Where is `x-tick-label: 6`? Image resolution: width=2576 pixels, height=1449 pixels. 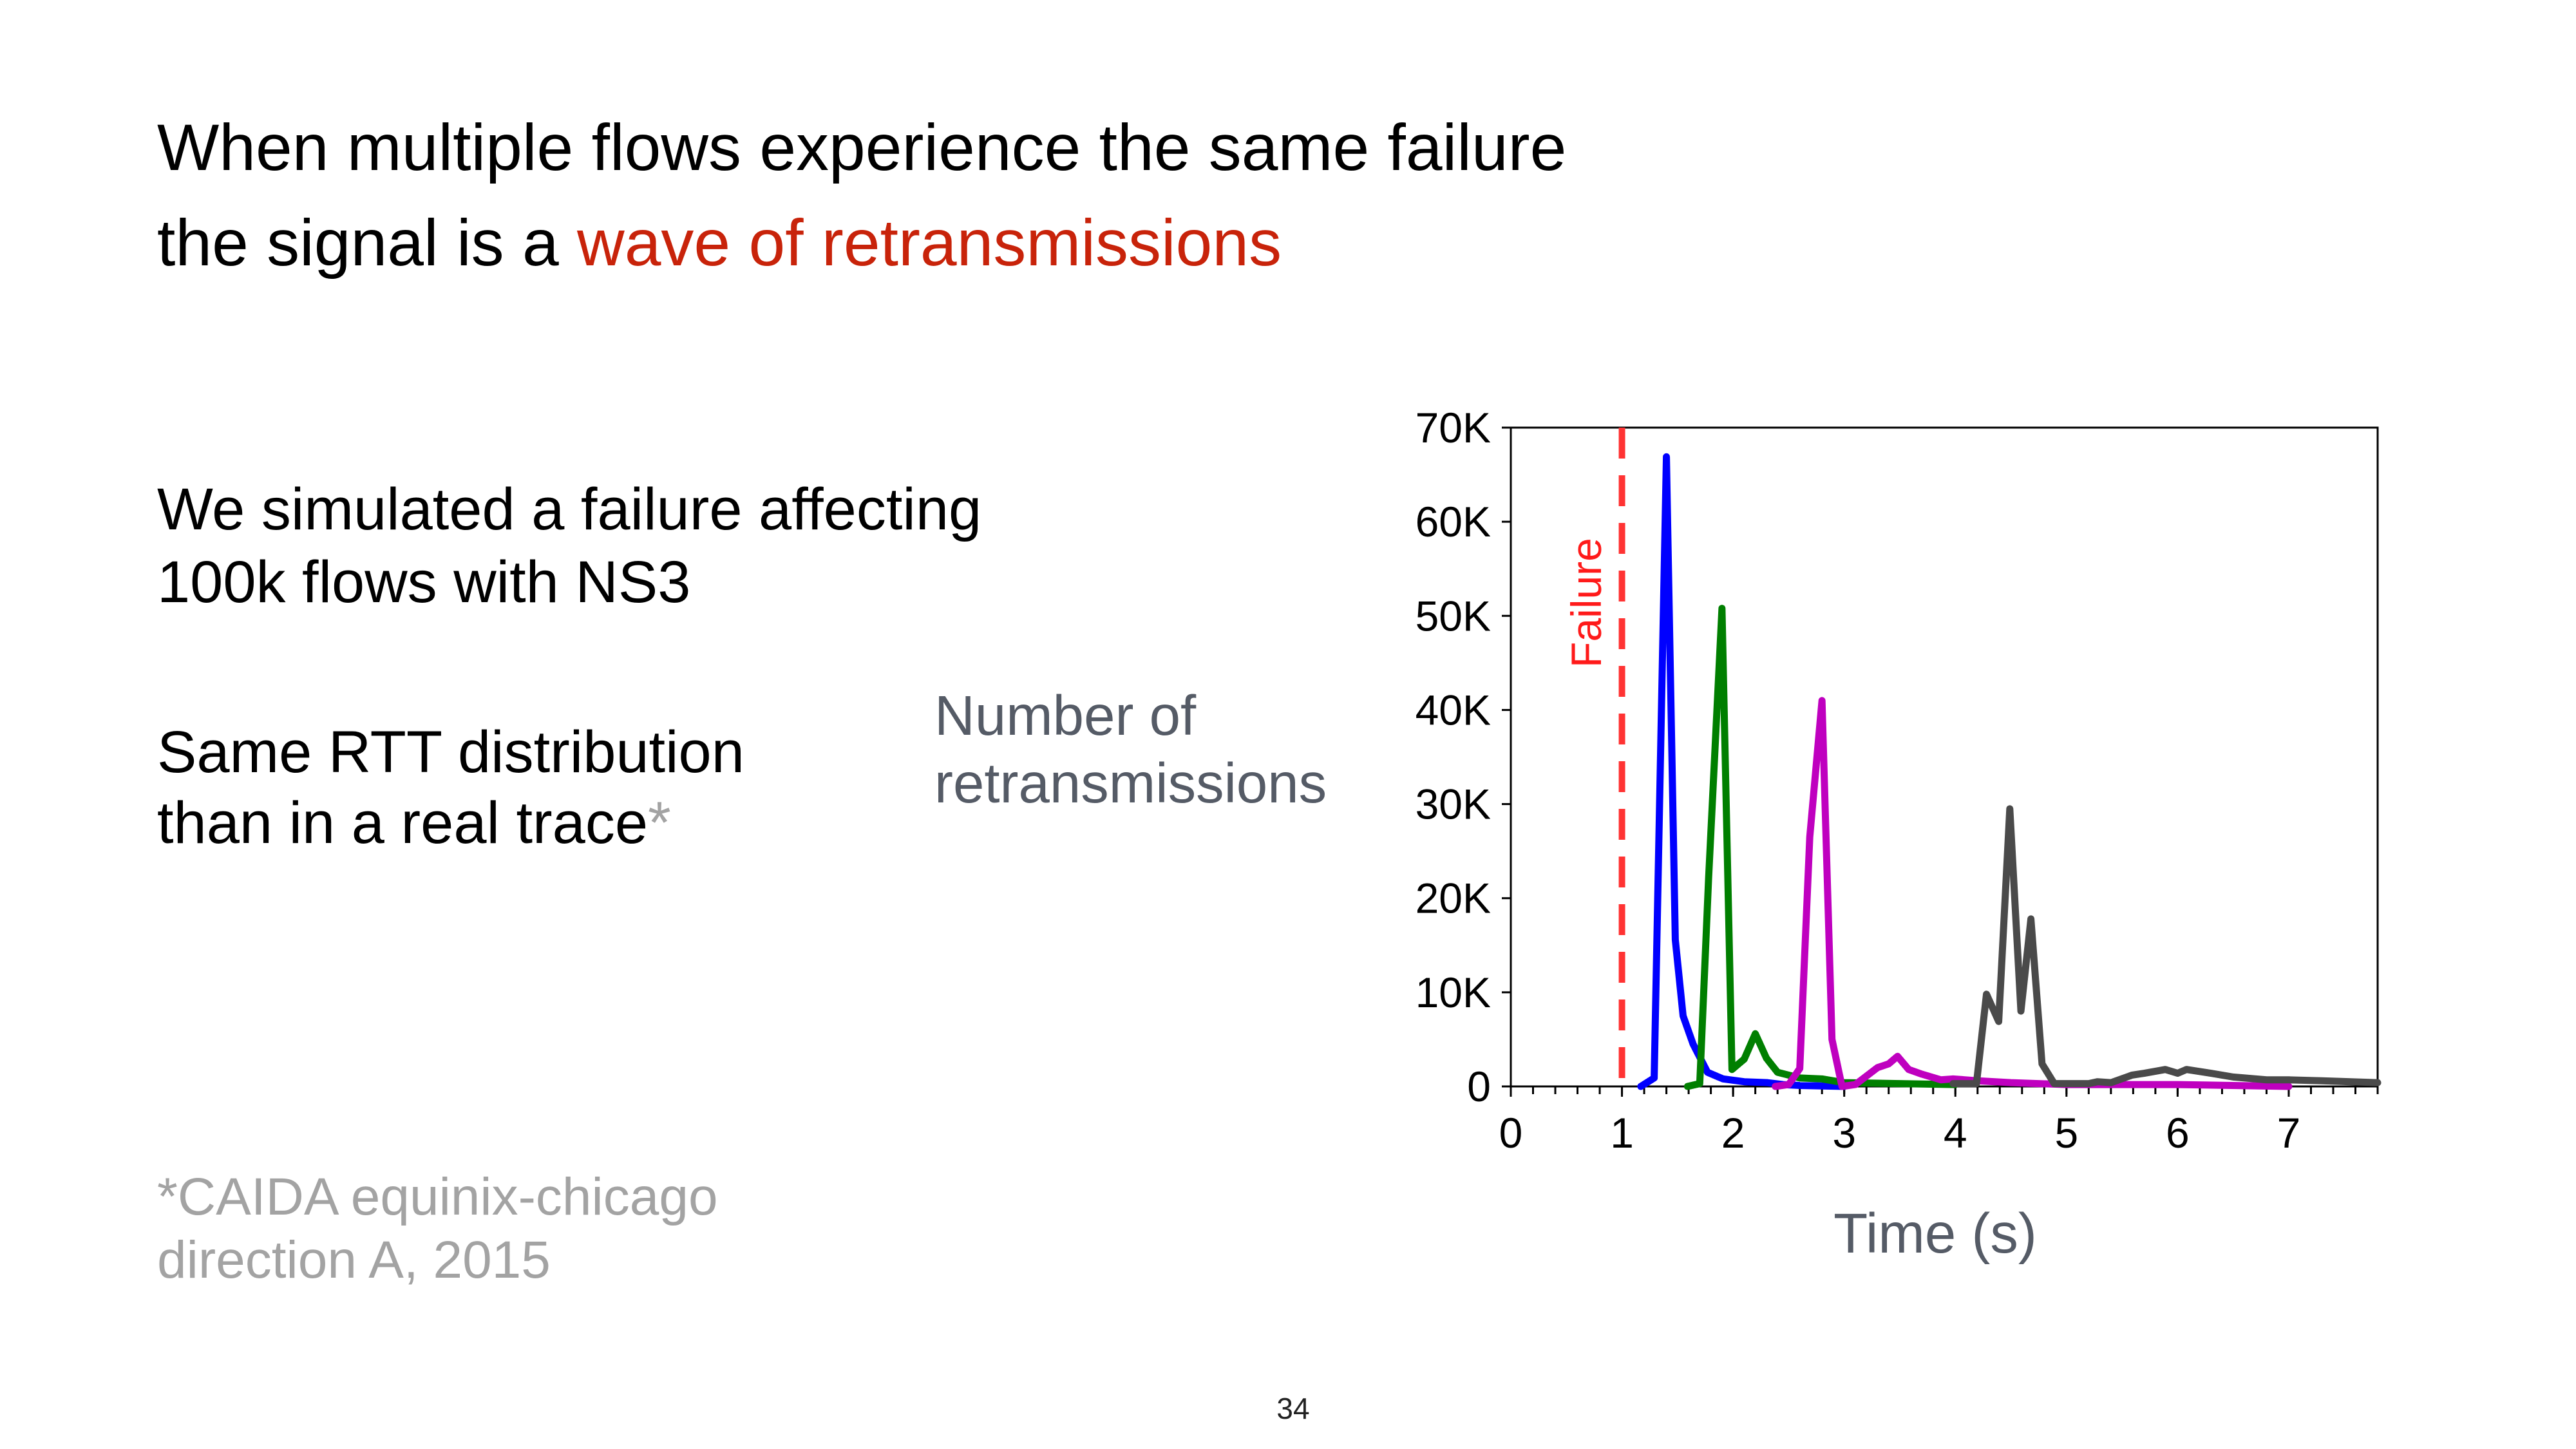
x-tick-label: 6 is located at coordinates (2178, 1133).